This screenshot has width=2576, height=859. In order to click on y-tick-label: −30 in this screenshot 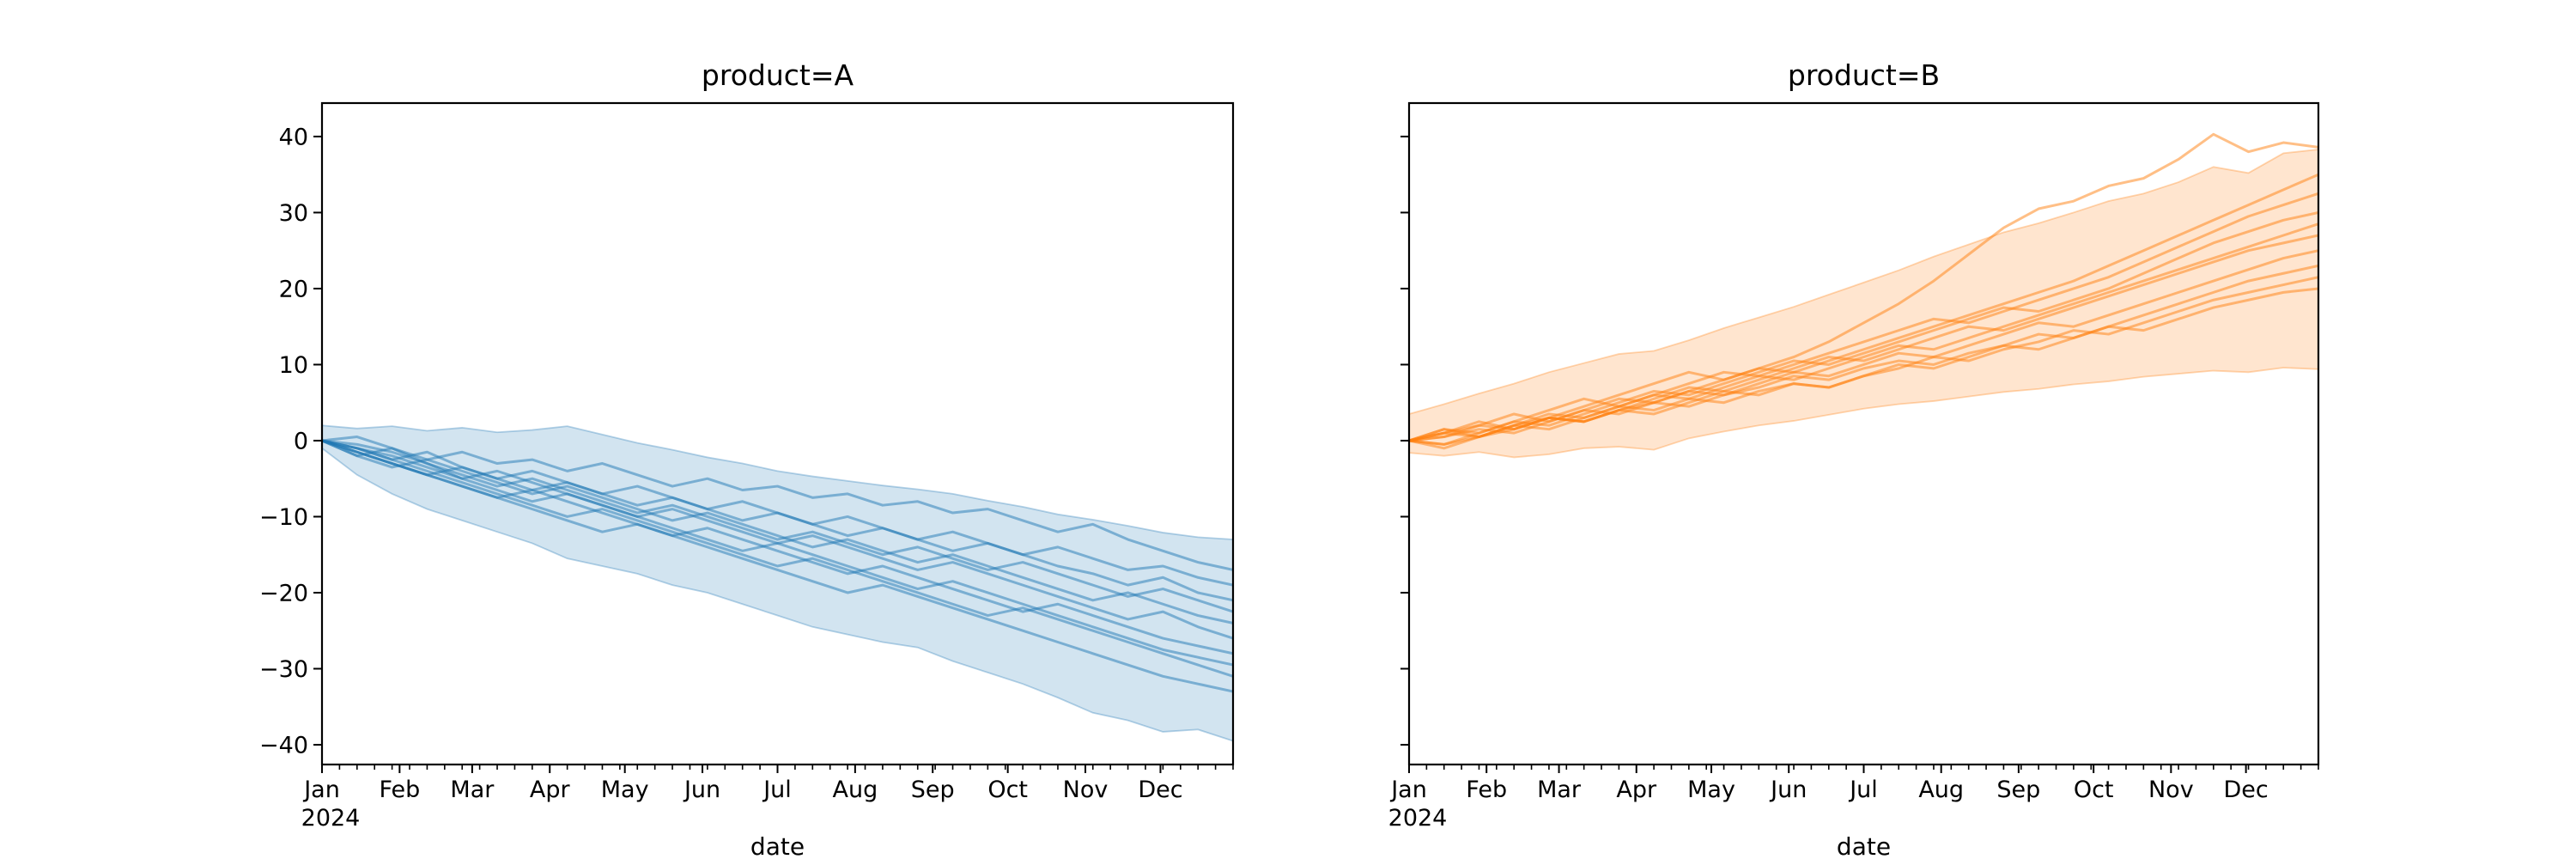, I will do `click(283, 669)`.